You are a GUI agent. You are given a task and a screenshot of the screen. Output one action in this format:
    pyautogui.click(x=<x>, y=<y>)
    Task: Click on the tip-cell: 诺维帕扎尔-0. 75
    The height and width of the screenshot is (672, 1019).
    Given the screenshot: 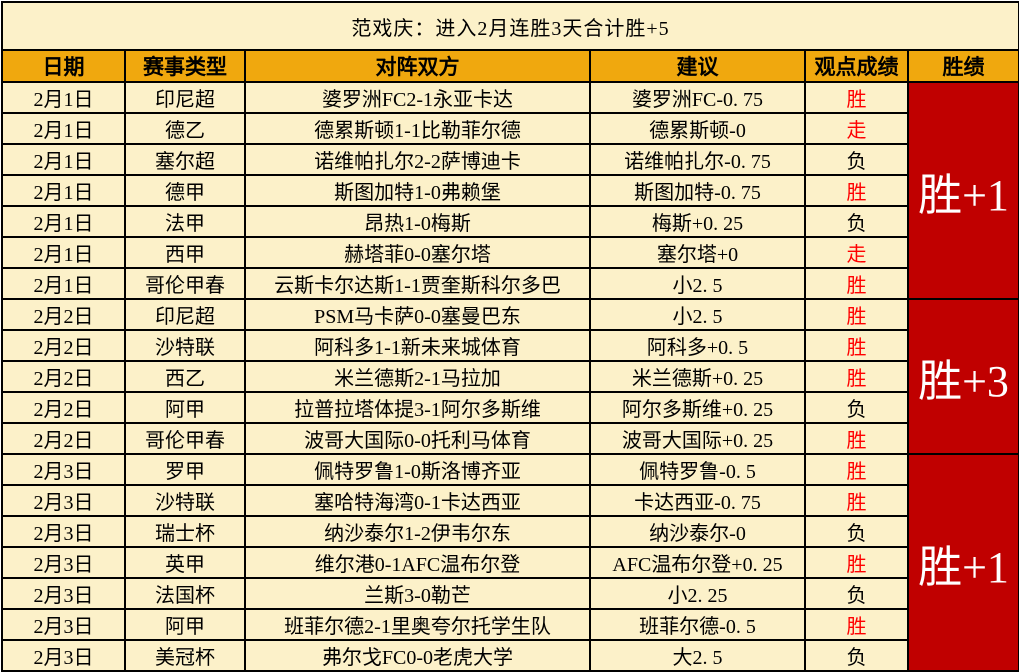 What is the action you would take?
    pyautogui.click(x=697, y=159)
    